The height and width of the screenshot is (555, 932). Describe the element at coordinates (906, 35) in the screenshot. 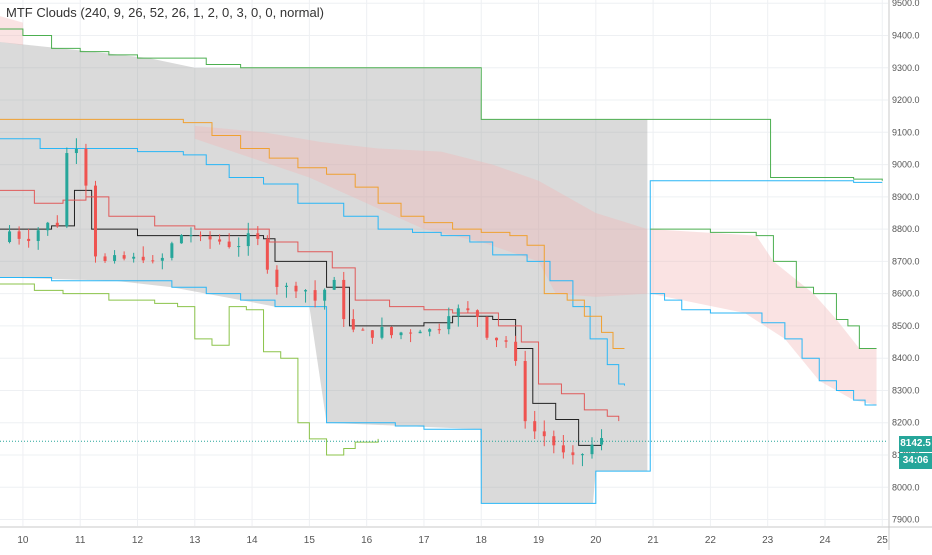

I see `y-tick-label: 9400.0` at that location.